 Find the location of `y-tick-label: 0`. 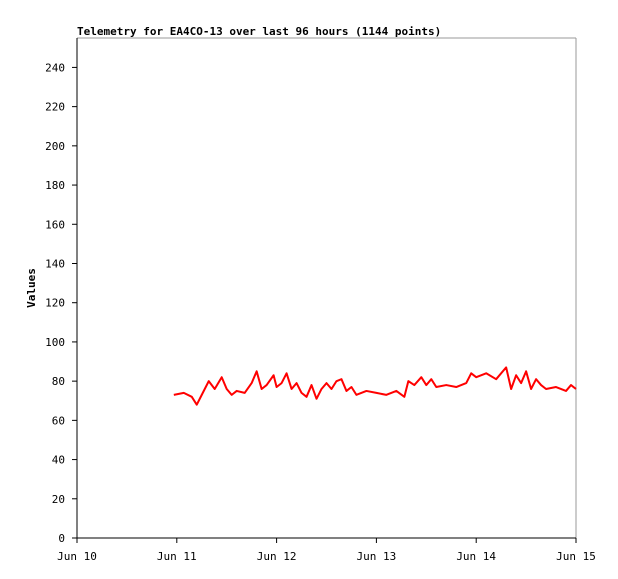

y-tick-label: 0 is located at coordinates (61, 538).